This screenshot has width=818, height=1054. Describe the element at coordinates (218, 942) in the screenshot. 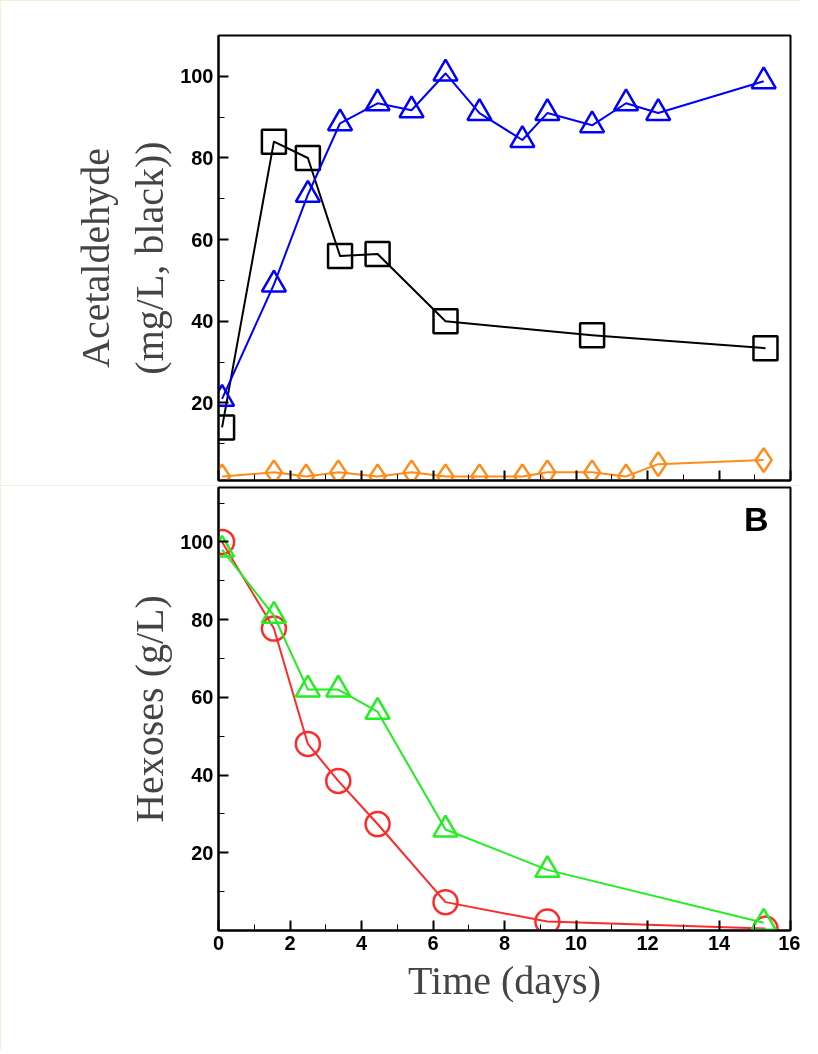

I see `x-tick-label: 0` at that location.